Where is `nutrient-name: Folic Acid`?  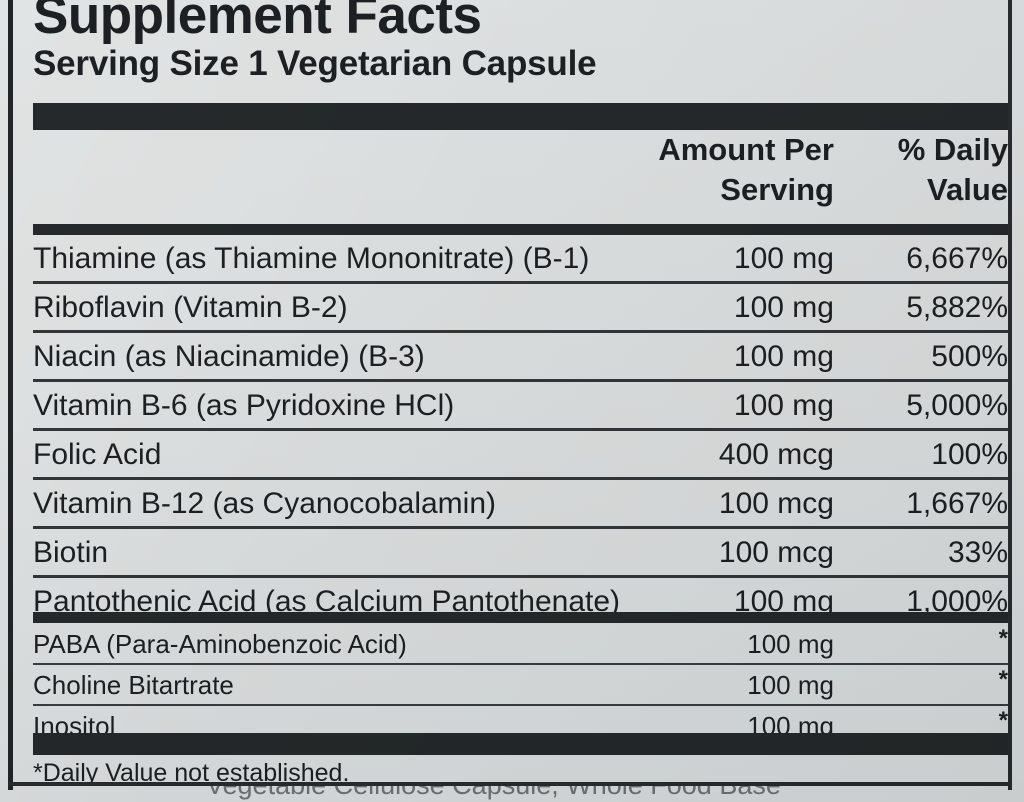
nutrient-name: Folic Acid is located at coordinates (97, 454).